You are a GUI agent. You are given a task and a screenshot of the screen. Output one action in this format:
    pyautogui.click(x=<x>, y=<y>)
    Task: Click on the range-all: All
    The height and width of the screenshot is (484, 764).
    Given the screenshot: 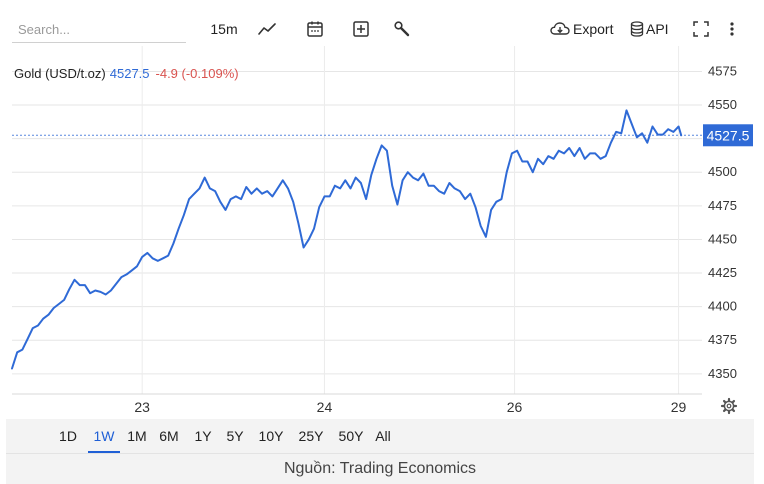 What is the action you would take?
    pyautogui.click(x=383, y=436)
    